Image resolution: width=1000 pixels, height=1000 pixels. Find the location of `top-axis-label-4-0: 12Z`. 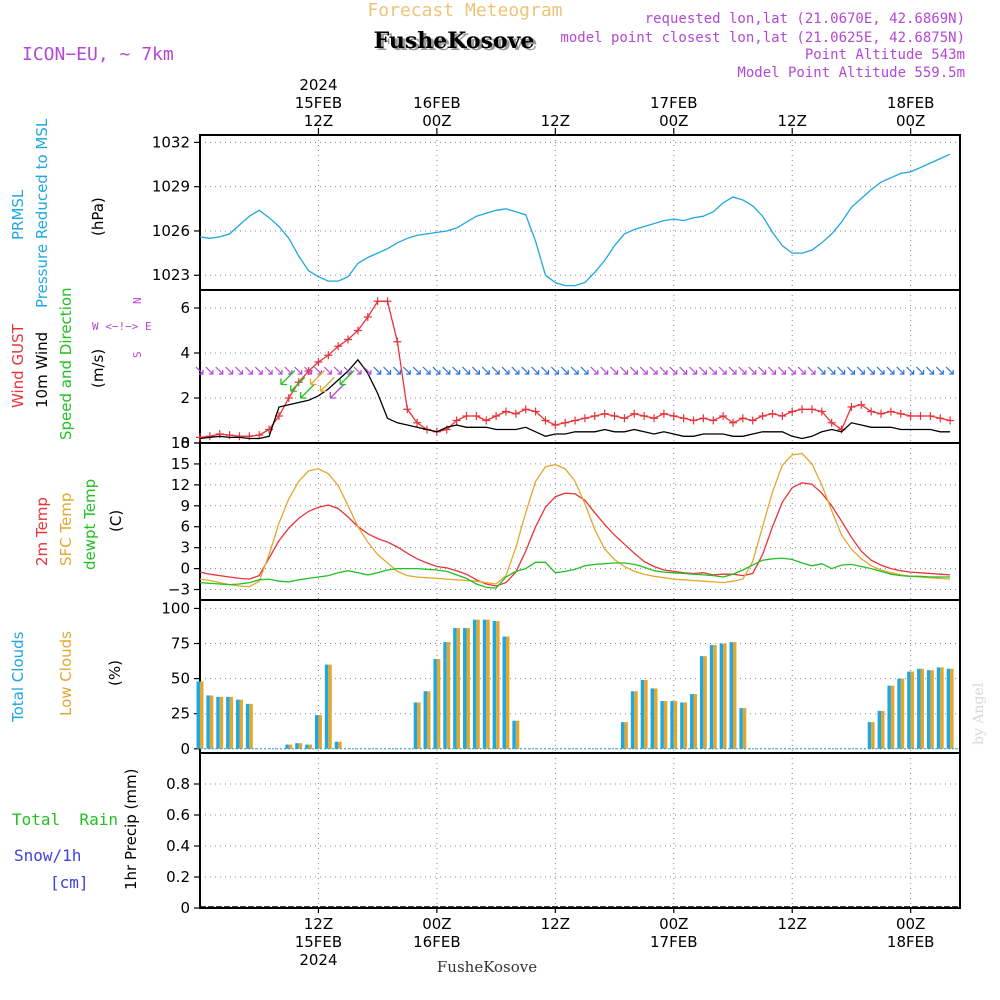

top-axis-label-4-0: 12Z is located at coordinates (792, 121).